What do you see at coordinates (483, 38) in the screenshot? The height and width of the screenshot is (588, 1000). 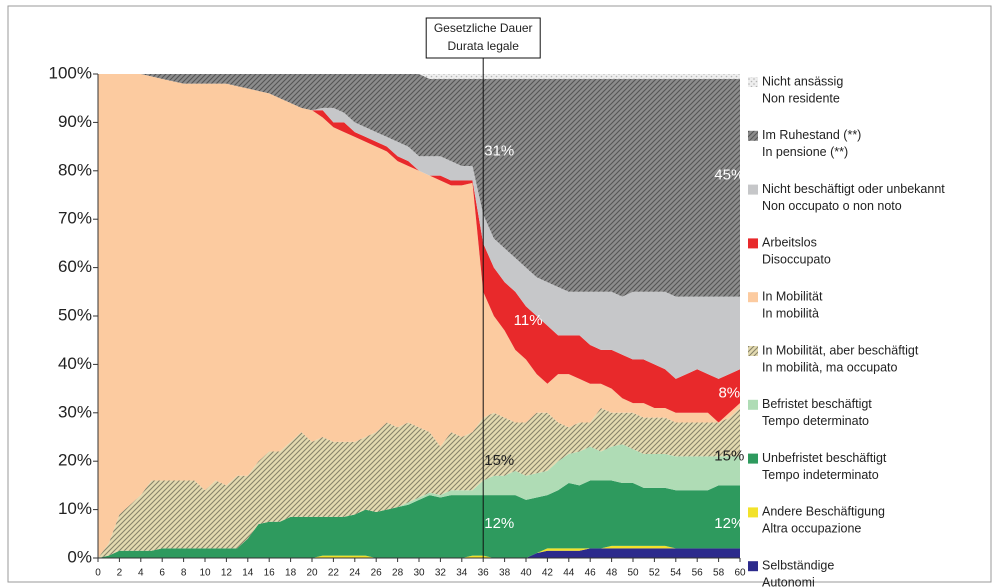 I see `marker-box` at bounding box center [483, 38].